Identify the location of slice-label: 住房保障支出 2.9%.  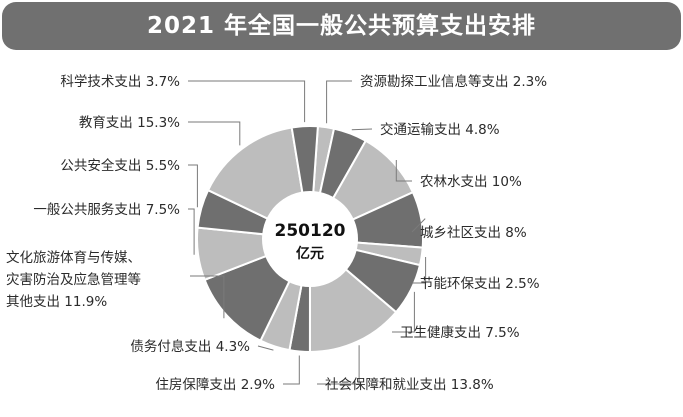
(215, 385).